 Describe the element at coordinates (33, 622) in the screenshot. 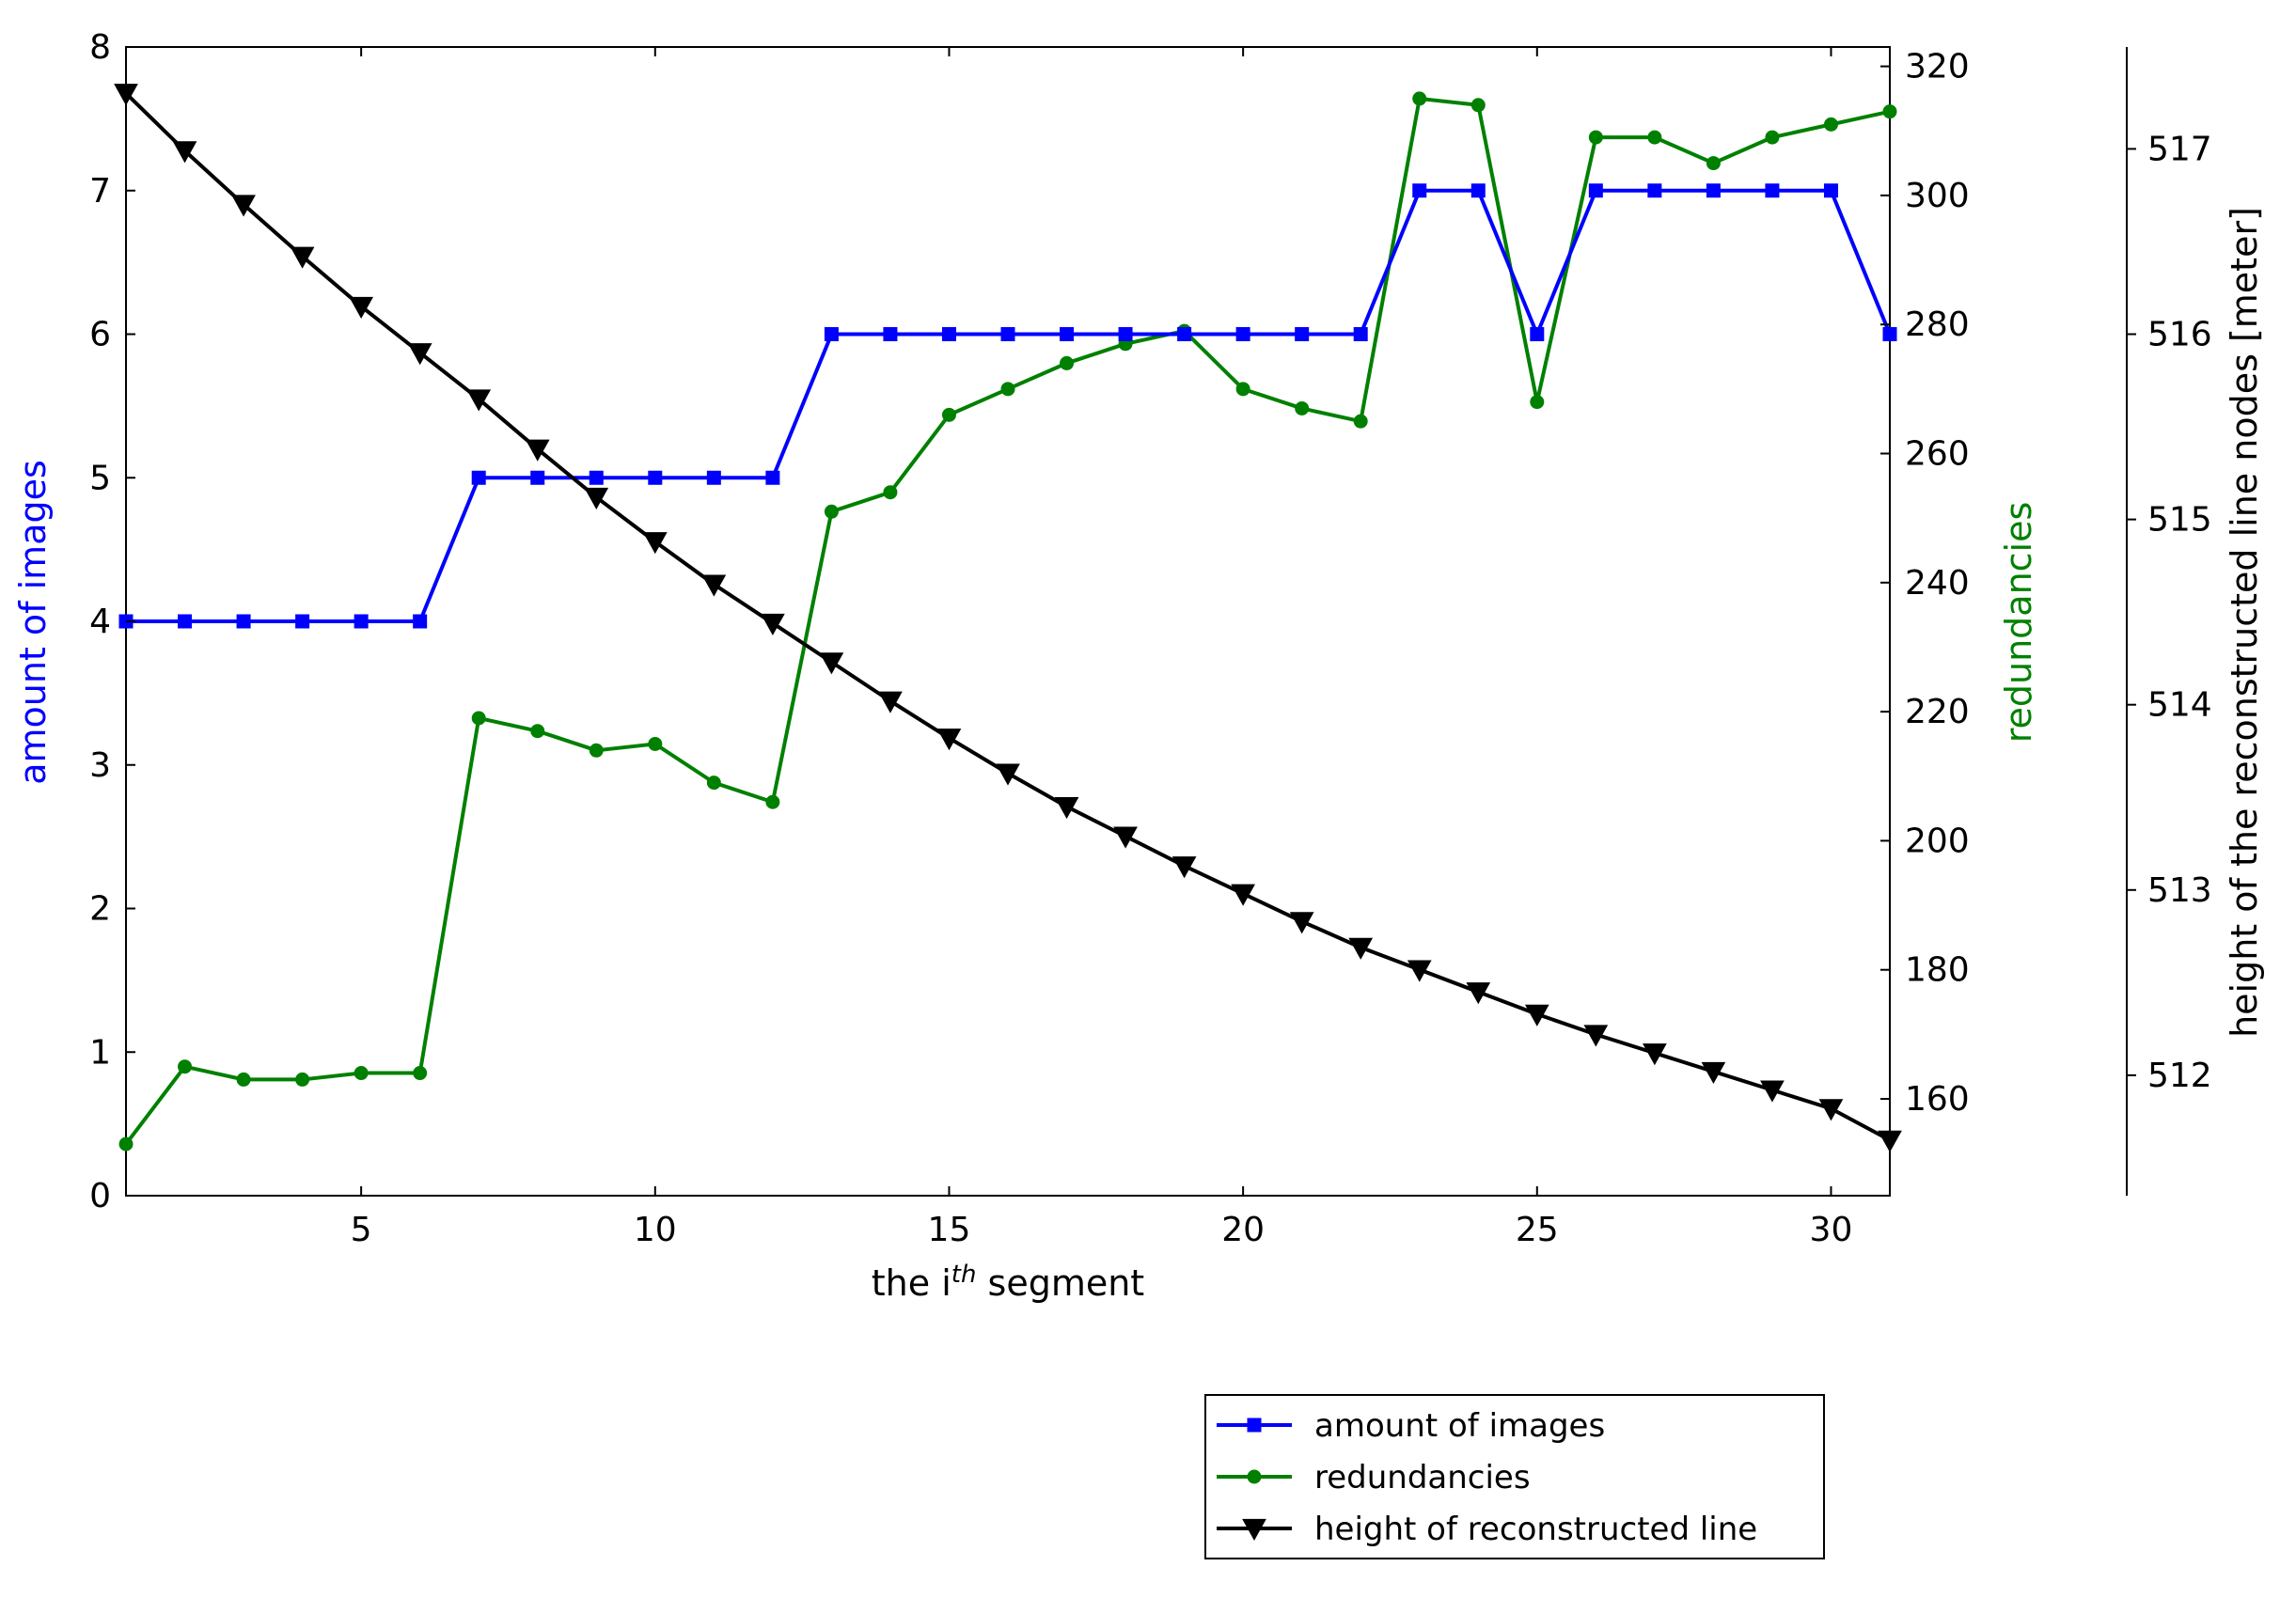

I see `y-axis-left-label: amount of images` at that location.